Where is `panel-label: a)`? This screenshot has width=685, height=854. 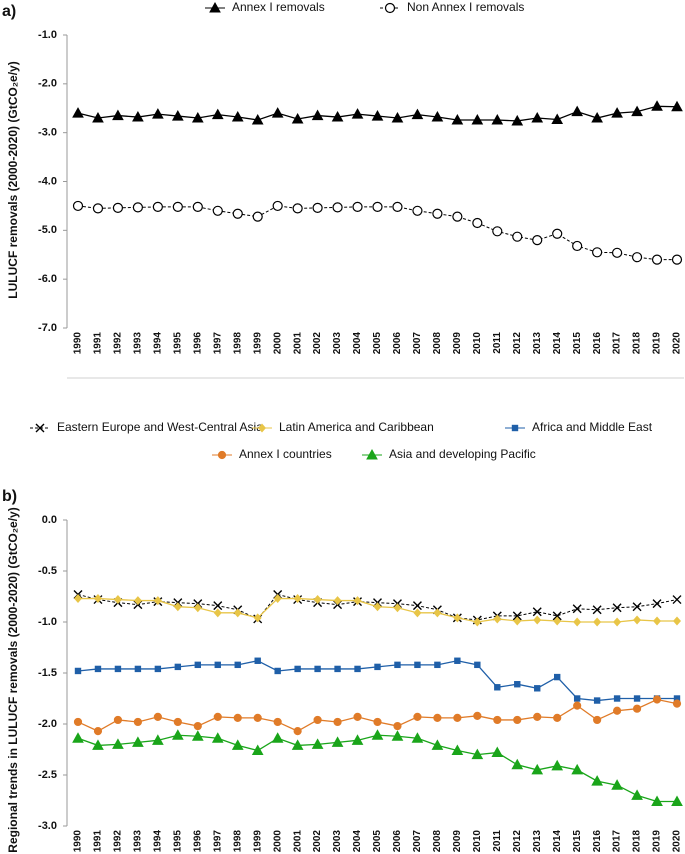
panel-label: a) is located at coordinates (9, 11).